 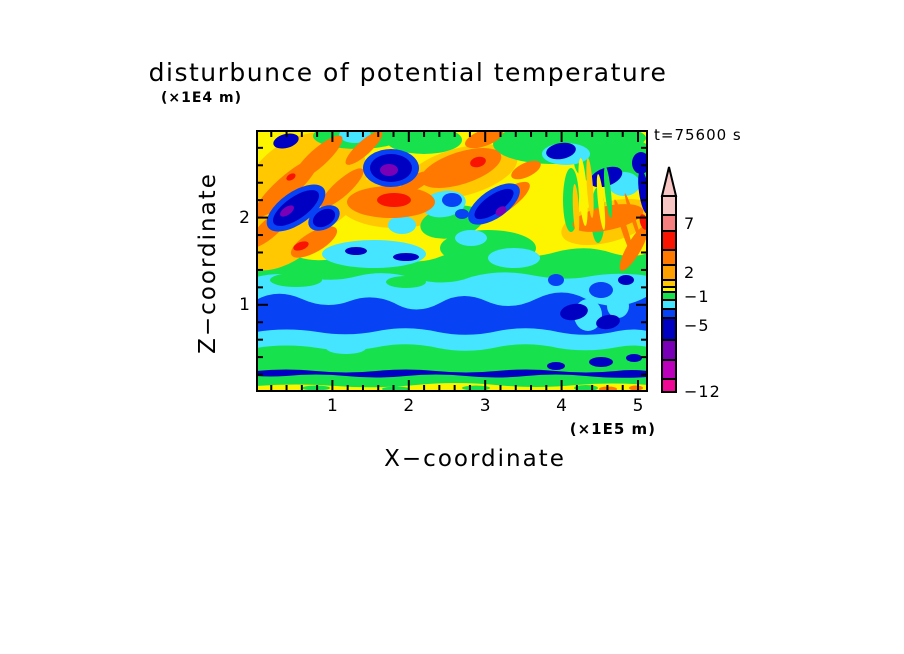 I want to click on colorbar-overflow-arrow-icon, so click(x=669, y=181).